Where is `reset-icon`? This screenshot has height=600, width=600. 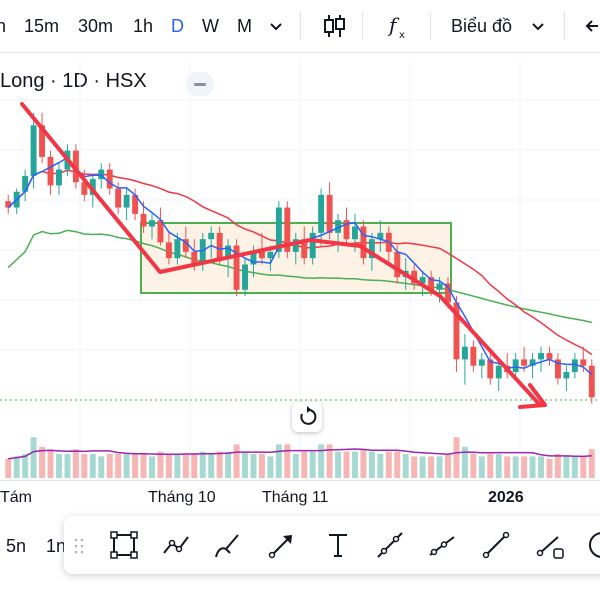
reset-icon is located at coordinates (308, 415).